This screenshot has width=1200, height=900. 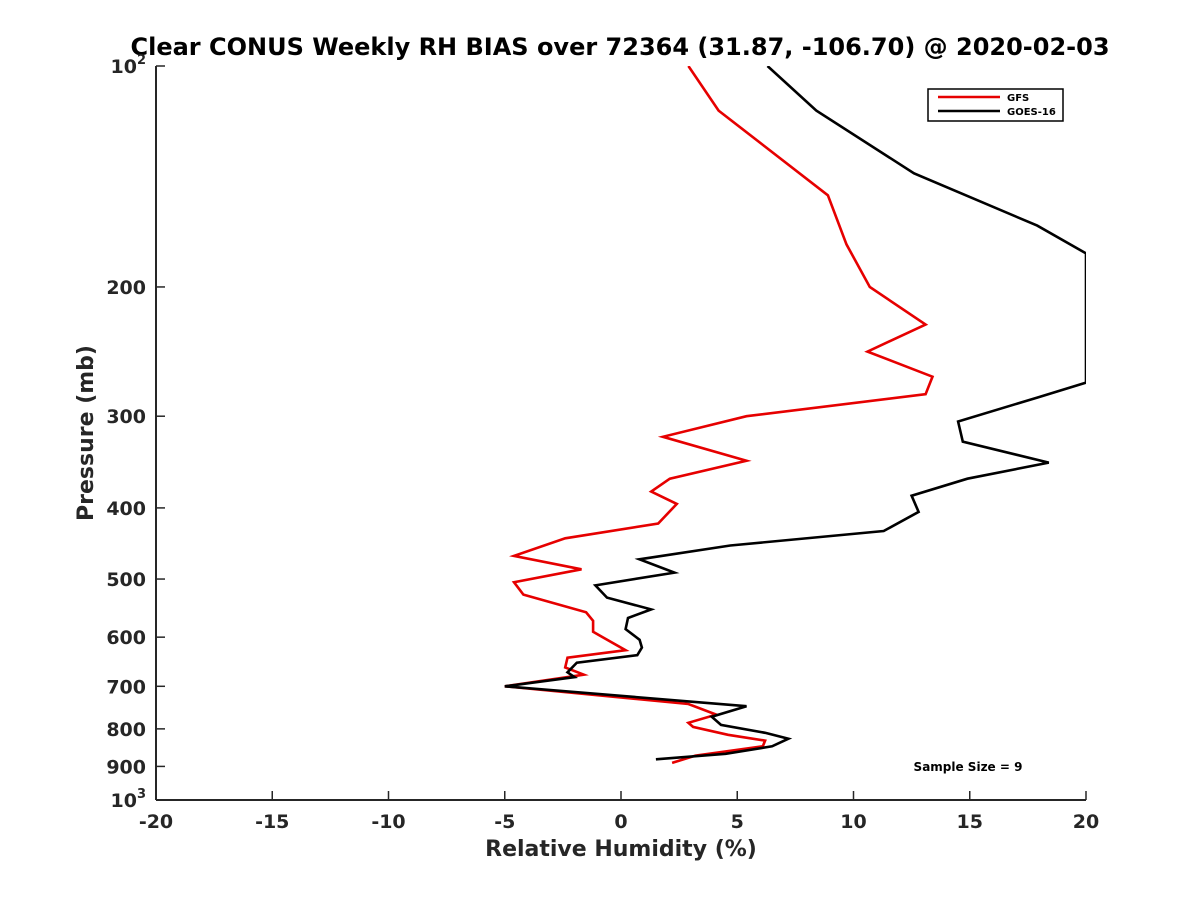 I want to click on x-tick-label: 5, so click(x=737, y=822).